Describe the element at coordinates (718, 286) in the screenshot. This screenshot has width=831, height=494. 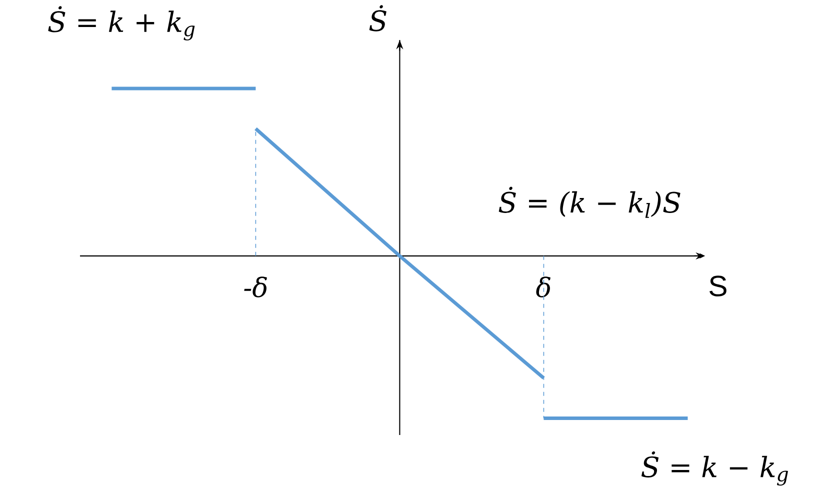
I see `x-axis-title: S` at that location.